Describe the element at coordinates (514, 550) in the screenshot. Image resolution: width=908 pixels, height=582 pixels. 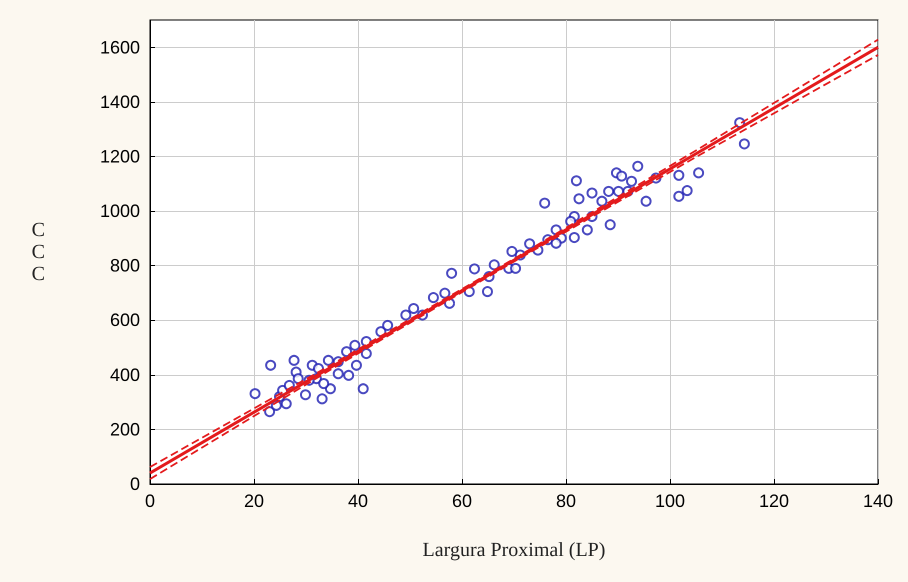
I see `x-axis-title: Largura Proximal (LP)` at that location.